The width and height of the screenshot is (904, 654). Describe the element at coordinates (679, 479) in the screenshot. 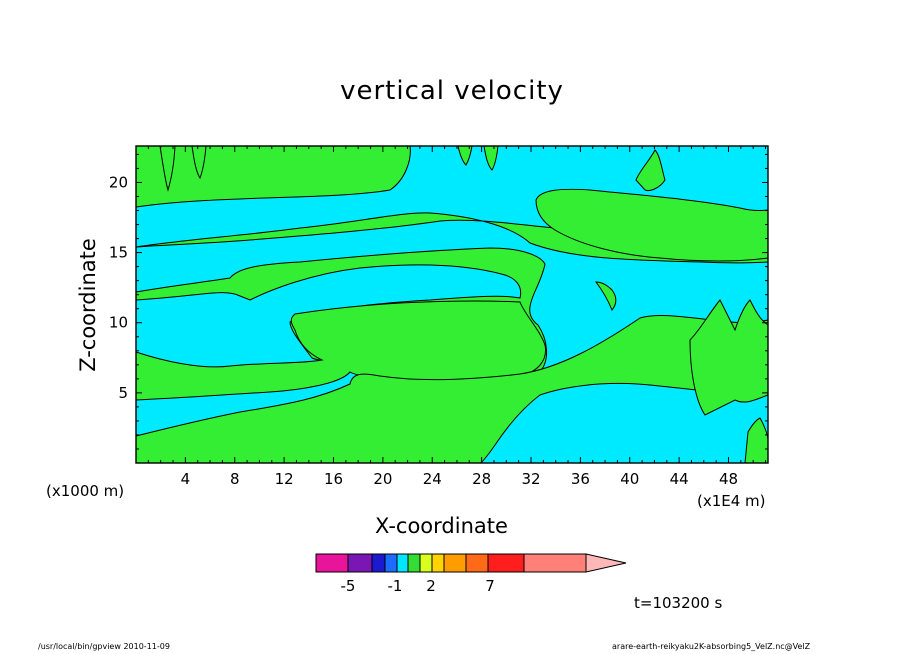

I see `x-tick-label: 44` at that location.